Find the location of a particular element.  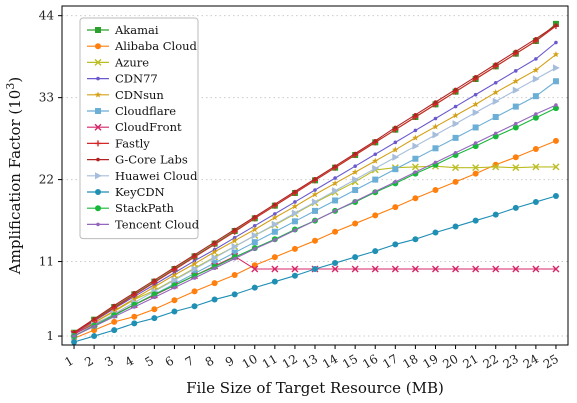

y-axis-label-close: ) is located at coordinates (15, 80).